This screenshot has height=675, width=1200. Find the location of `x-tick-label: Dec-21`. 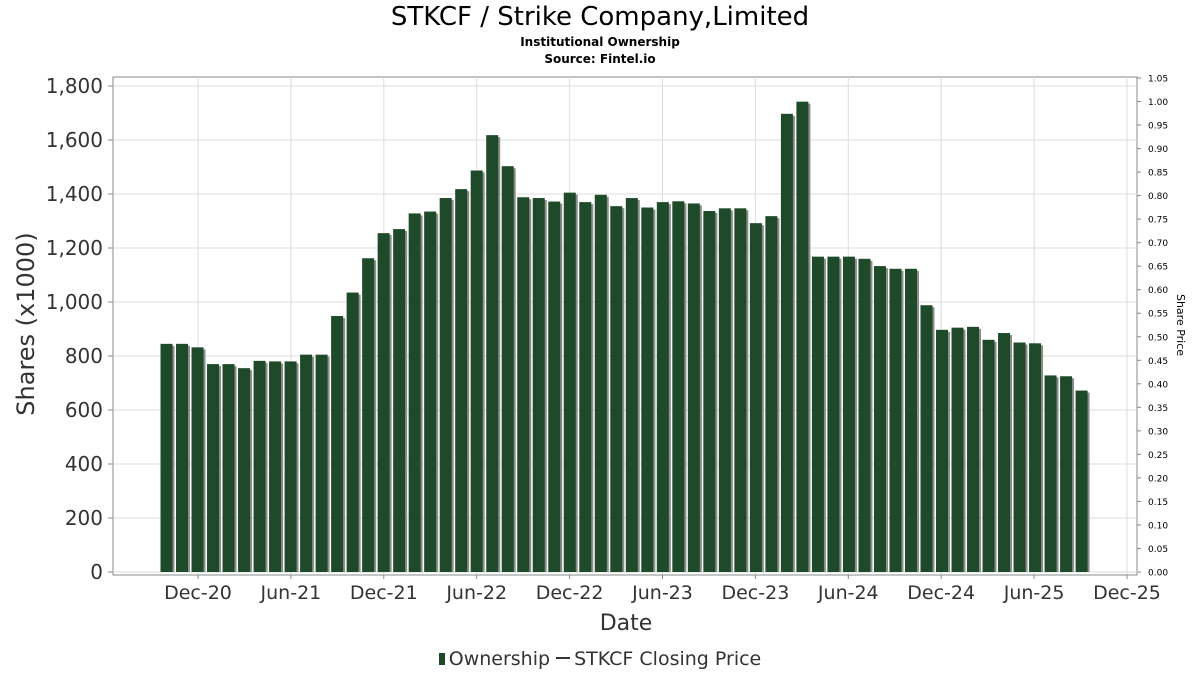

x-tick-label: Dec-21 is located at coordinates (384, 593).